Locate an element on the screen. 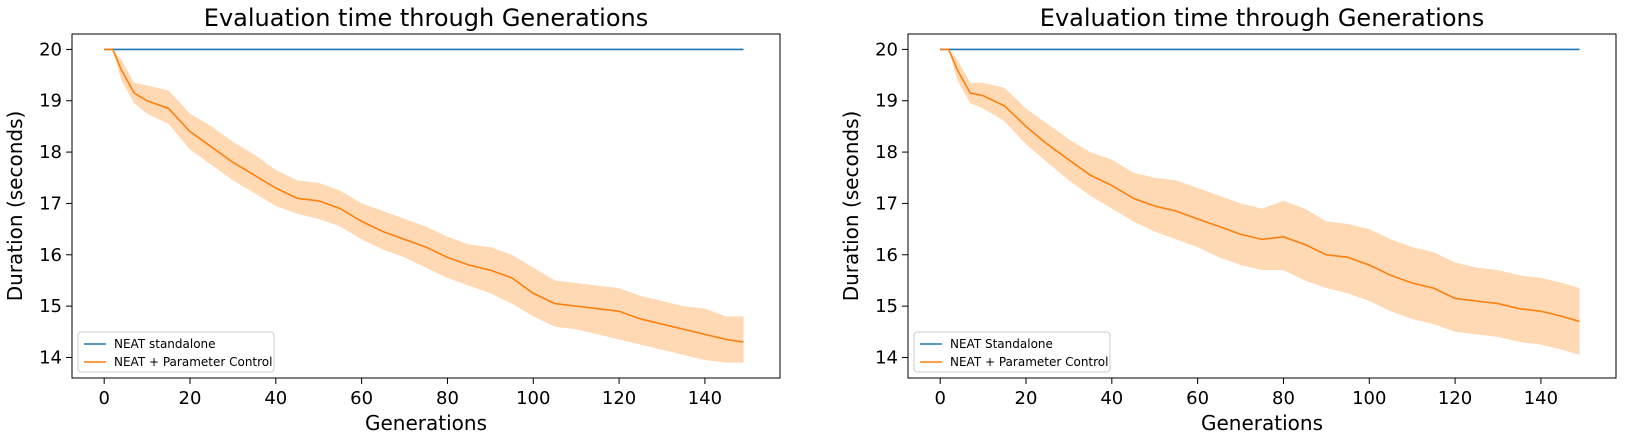  legend: NEAT Standalone NEAT + Parameter Control is located at coordinates (1012, 352).